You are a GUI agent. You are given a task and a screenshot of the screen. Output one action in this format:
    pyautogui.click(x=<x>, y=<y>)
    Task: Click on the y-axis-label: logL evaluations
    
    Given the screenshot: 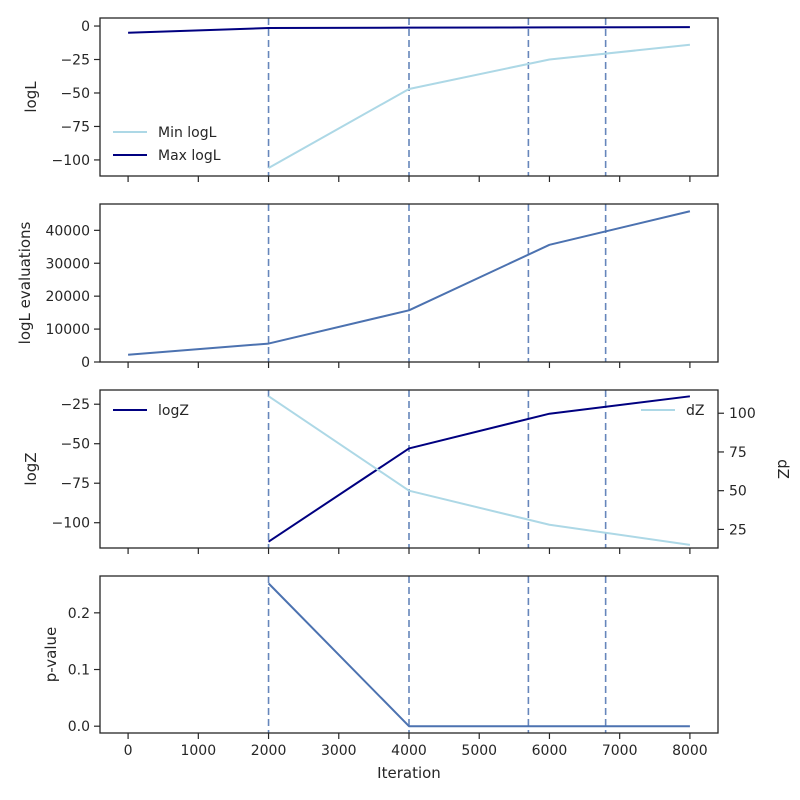 What is the action you would take?
    pyautogui.click(x=25, y=282)
    